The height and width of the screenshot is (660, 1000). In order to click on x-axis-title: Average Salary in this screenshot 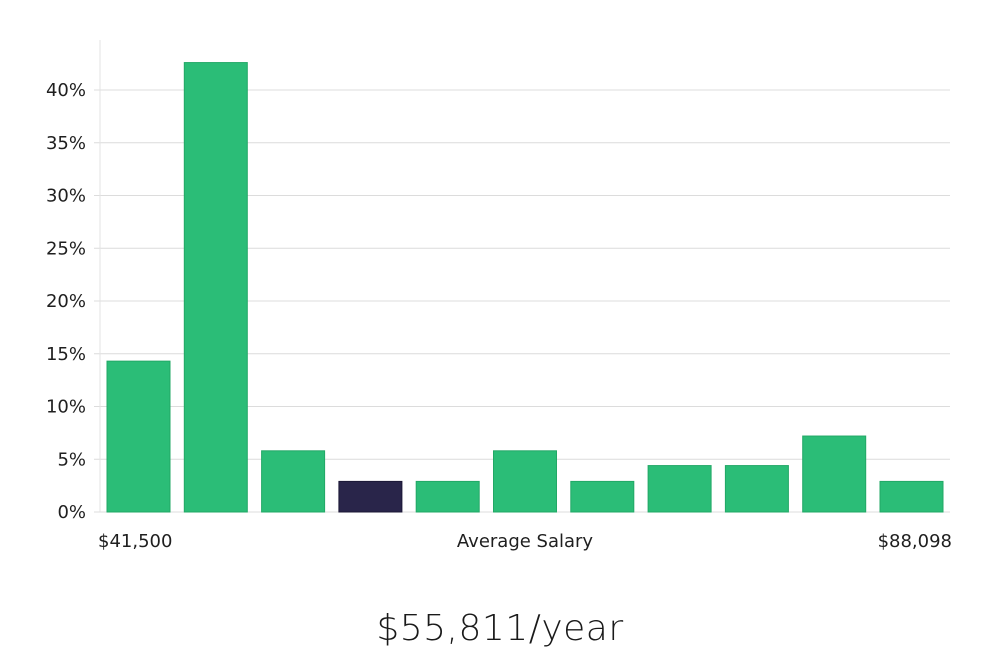, I will do `click(525, 541)`.